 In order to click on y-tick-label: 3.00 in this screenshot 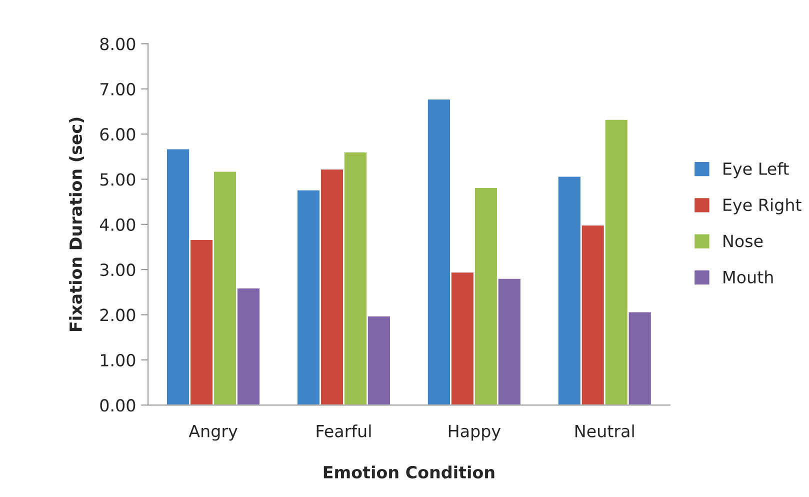, I will do `click(118, 270)`.